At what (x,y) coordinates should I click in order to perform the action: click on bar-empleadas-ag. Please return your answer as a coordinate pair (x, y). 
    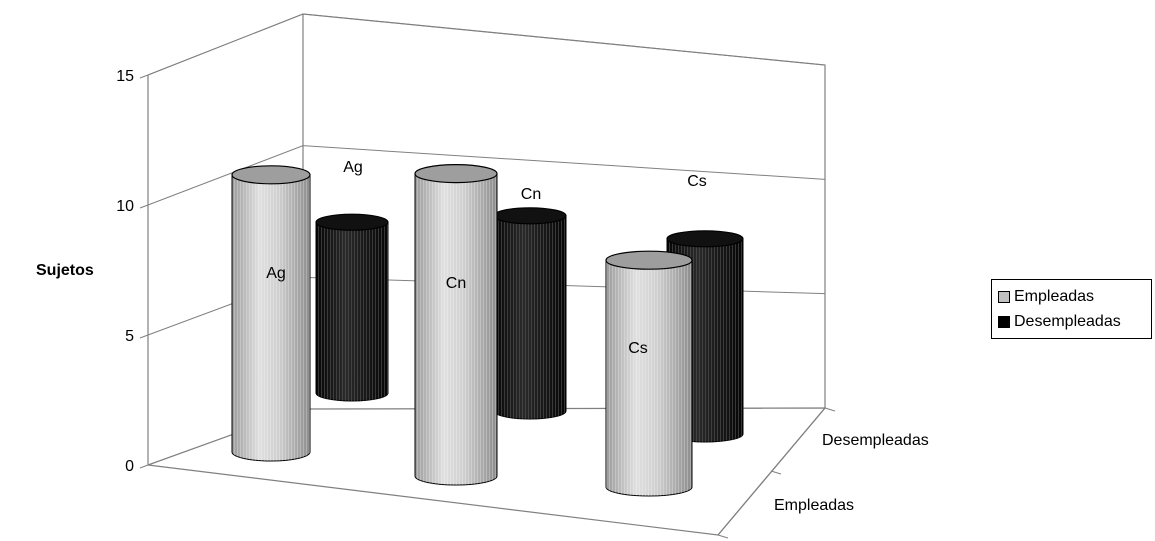
    Looking at the image, I should click on (271, 313).